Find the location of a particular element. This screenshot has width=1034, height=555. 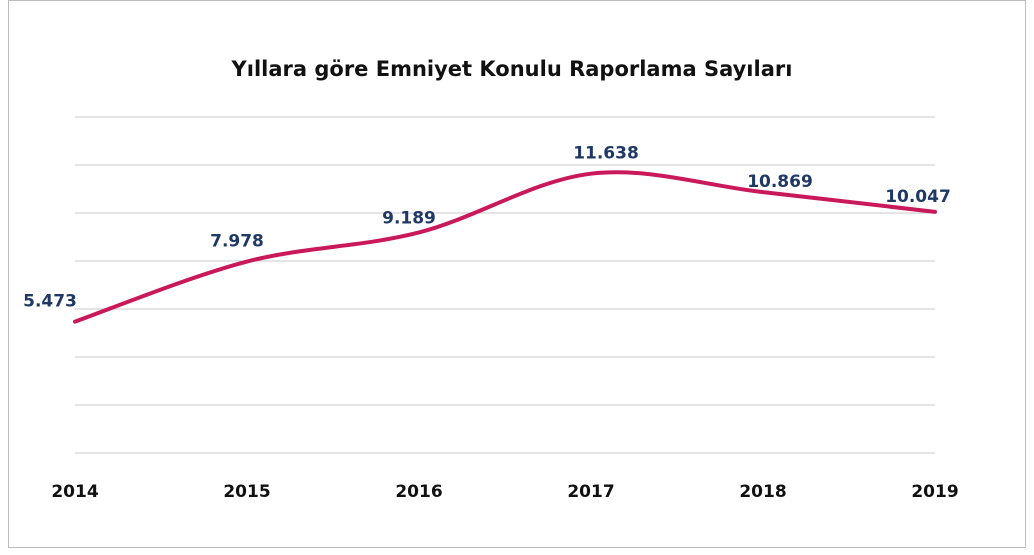

data-label: 5.473 is located at coordinates (50, 302).